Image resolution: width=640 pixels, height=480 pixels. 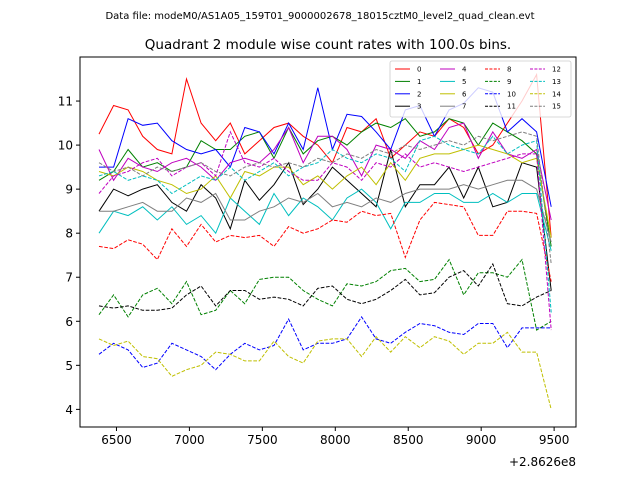 What do you see at coordinates (481, 440) in the screenshot?
I see `x-tick-label: 9000` at bounding box center [481, 440].